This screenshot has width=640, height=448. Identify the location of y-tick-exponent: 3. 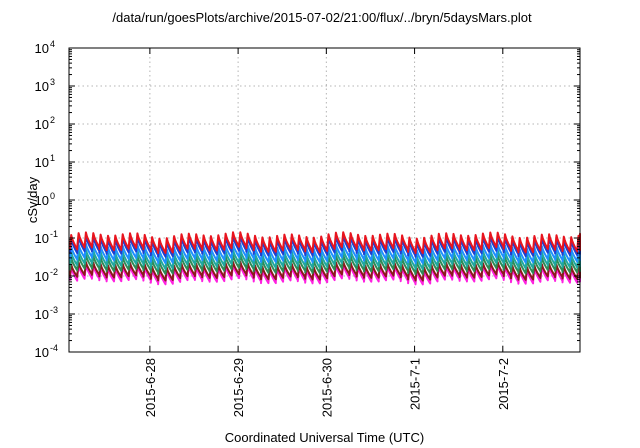
(52, 82).